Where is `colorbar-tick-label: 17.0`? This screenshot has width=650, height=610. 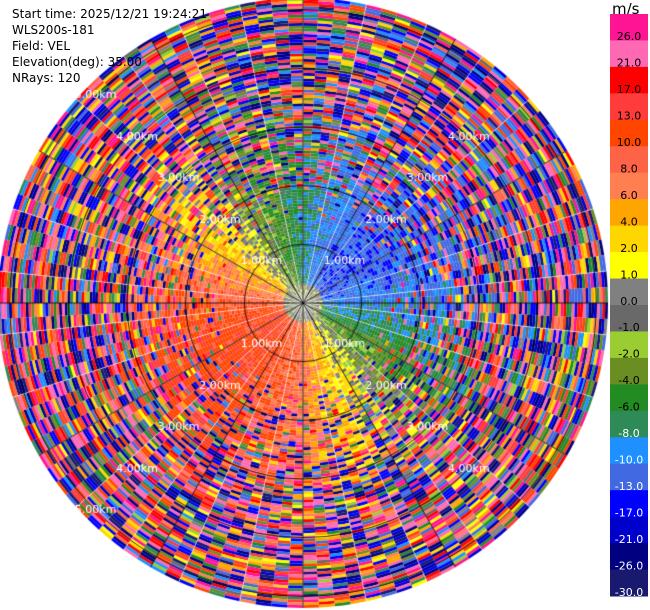
colorbar-tick-label: 17.0 is located at coordinates (629, 89).